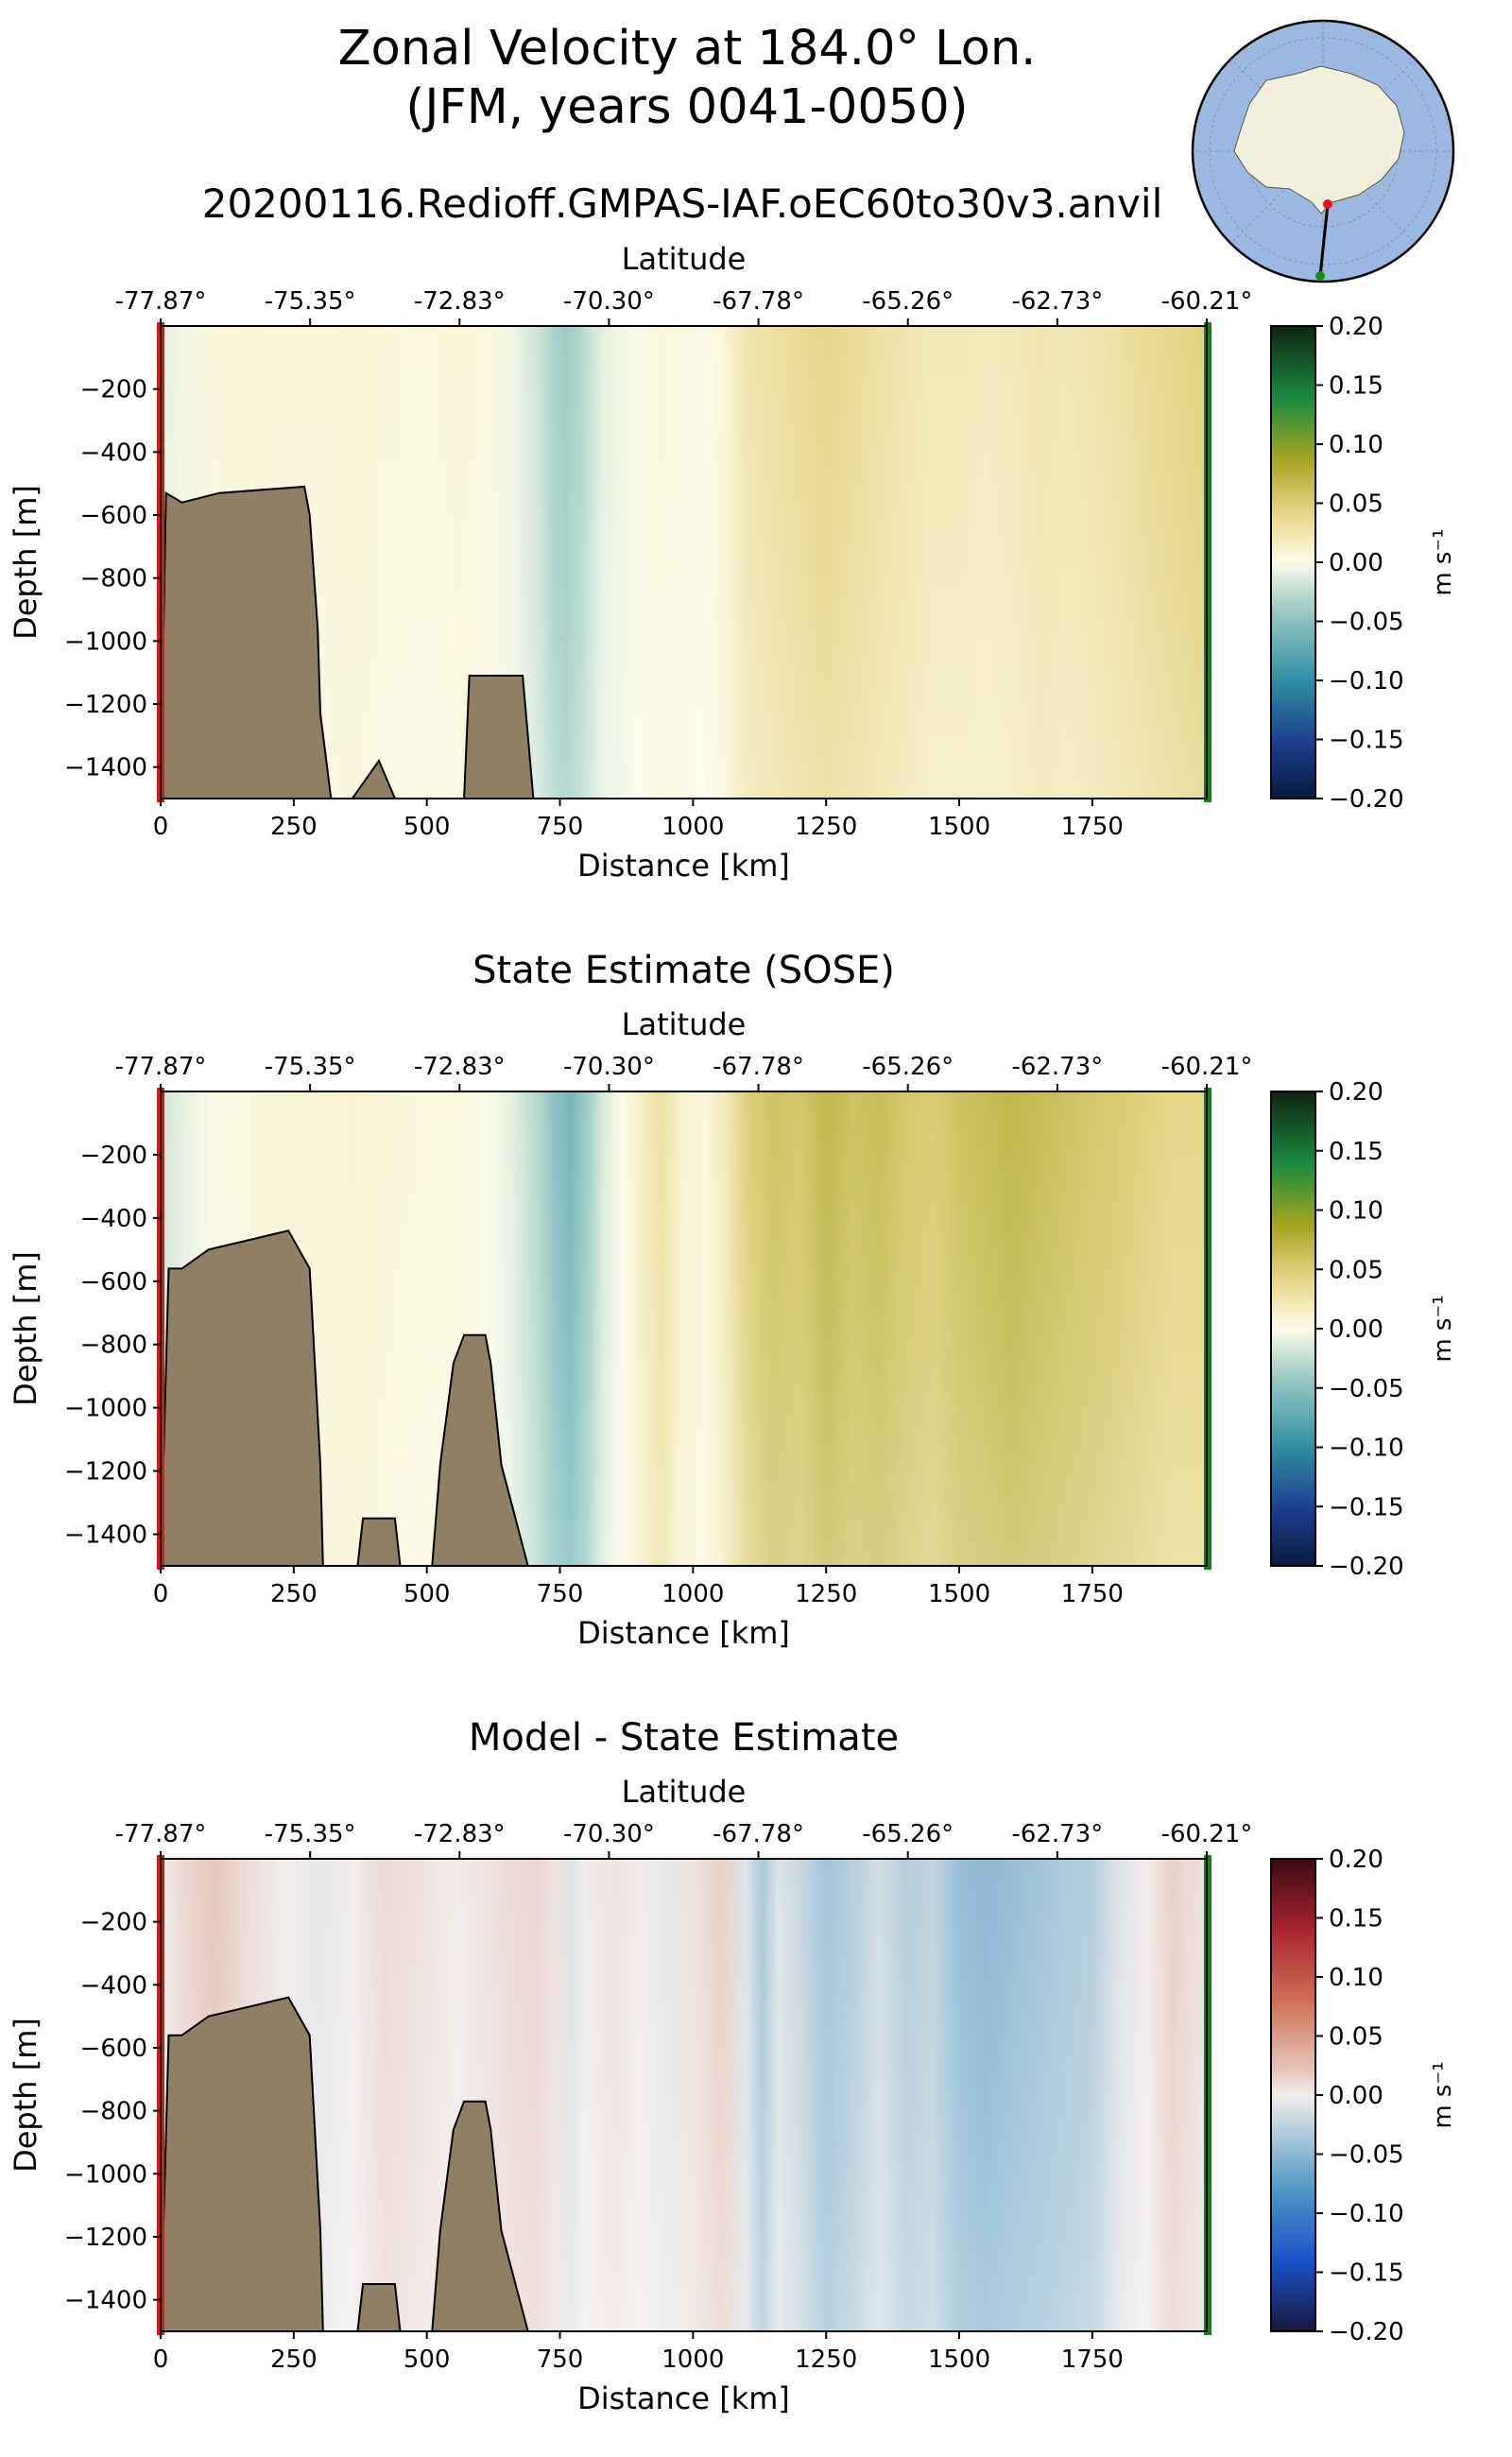 This screenshot has height=2457, width=1512. Describe the element at coordinates (1323, 151) in the screenshot. I see `antarctica-polar-map-icon` at that location.